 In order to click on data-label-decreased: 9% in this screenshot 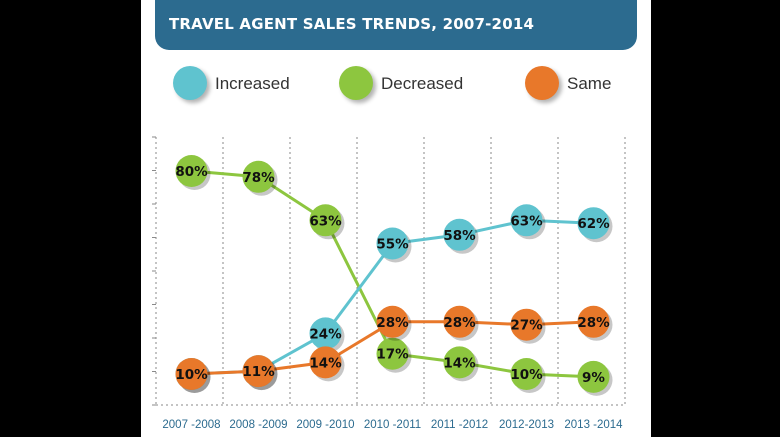, I will do `click(593, 378)`.